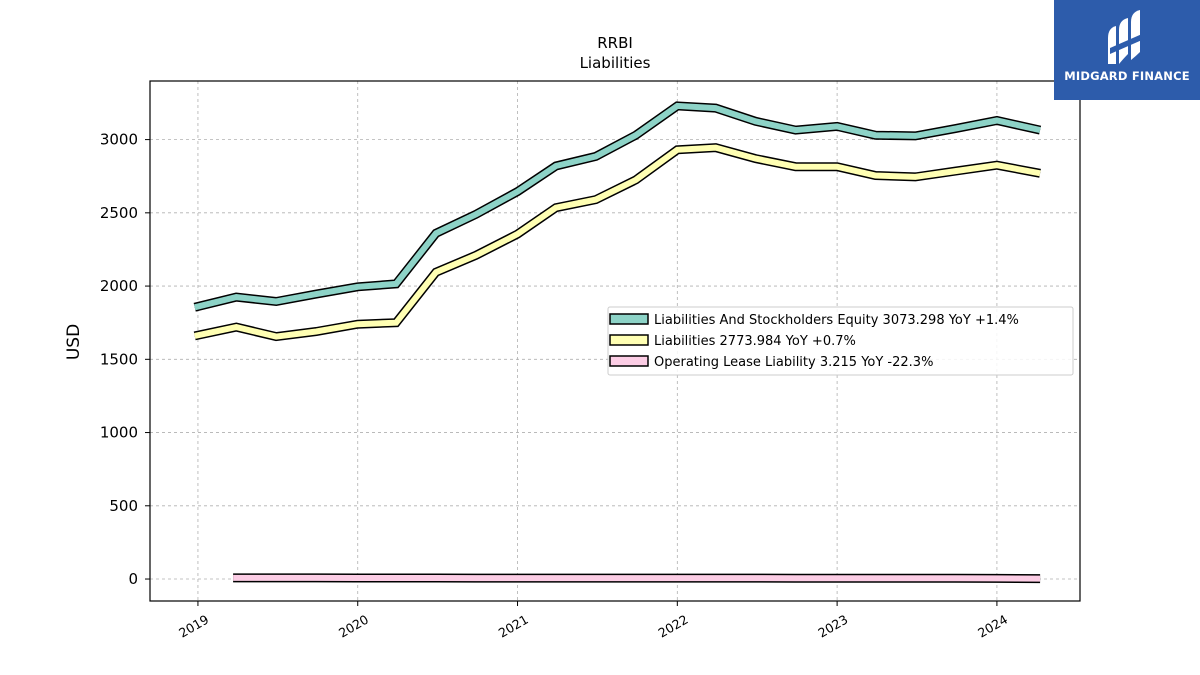 The width and height of the screenshot is (1200, 675). What do you see at coordinates (133, 579) in the screenshot?
I see `y-tick-label: 0` at bounding box center [133, 579].